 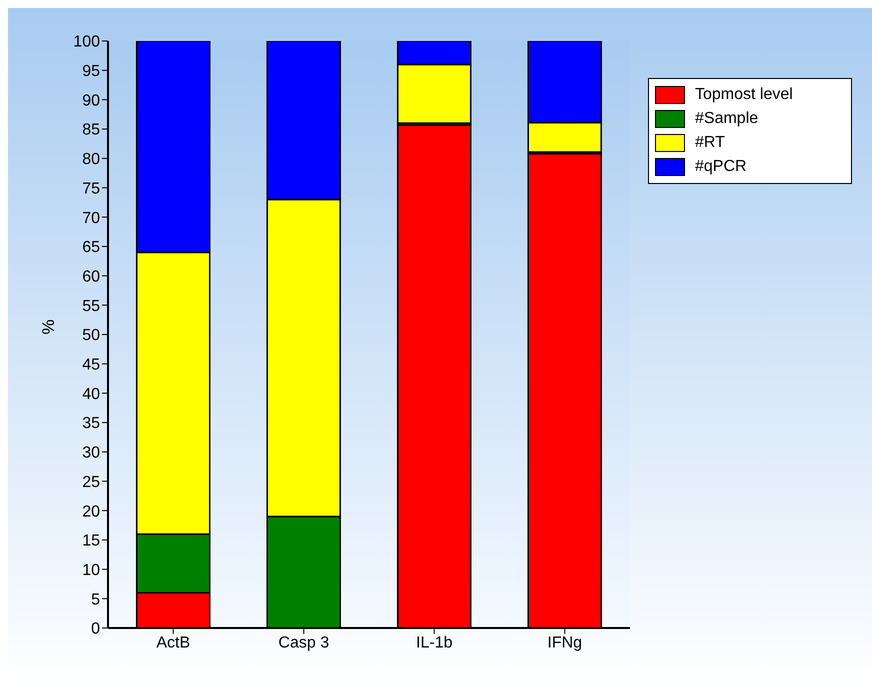 What do you see at coordinates (91, 365) in the screenshot?
I see `y-tick-label: 45` at bounding box center [91, 365].